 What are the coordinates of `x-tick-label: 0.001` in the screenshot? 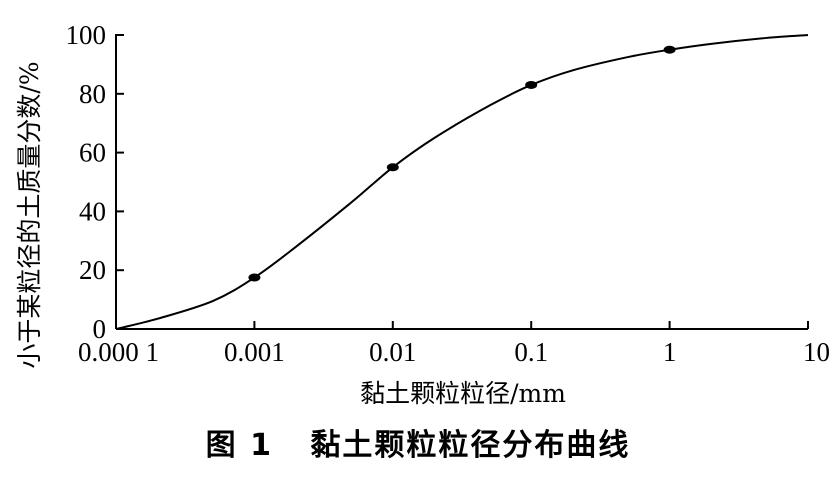 It's located at (254, 352).